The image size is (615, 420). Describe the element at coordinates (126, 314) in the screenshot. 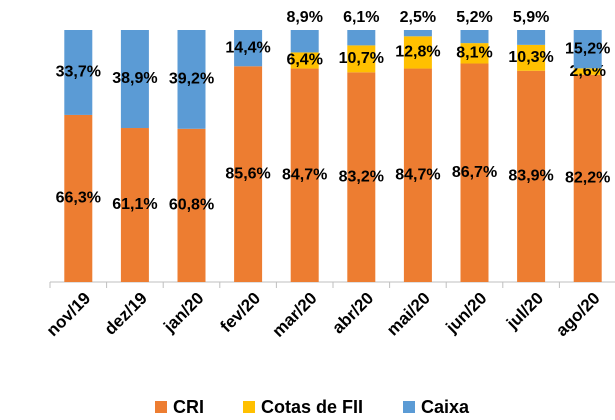

I see `x-tick-label: dez/19` at that location.